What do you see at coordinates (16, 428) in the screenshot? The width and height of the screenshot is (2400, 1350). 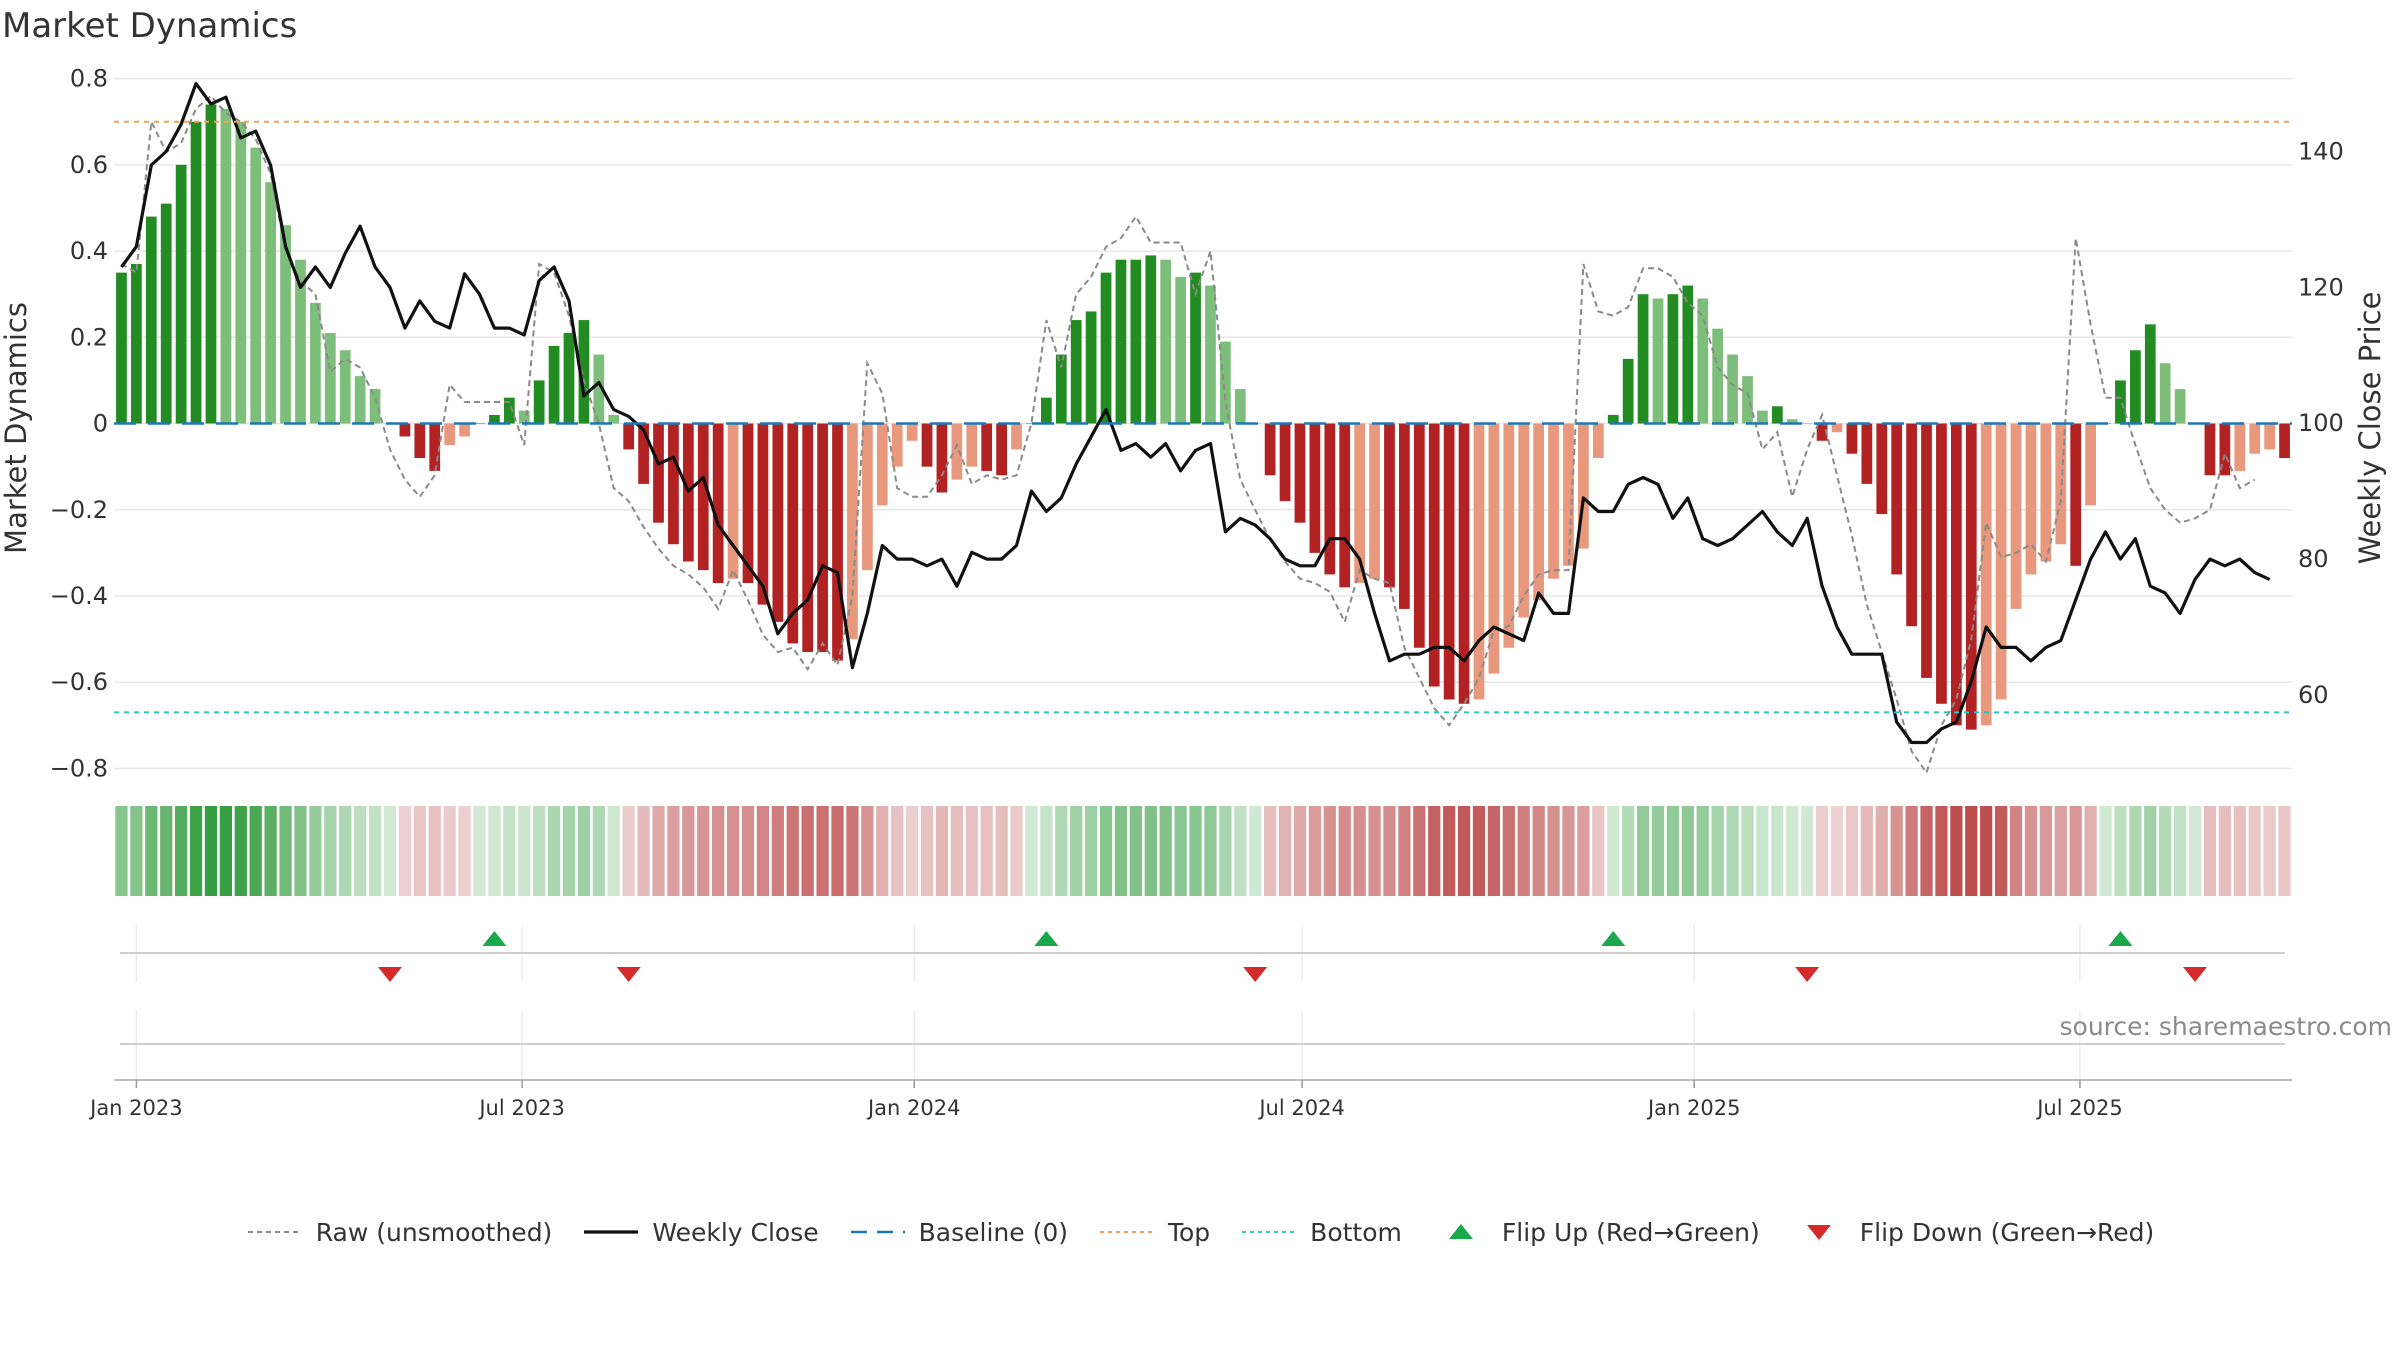 I see `left-axis-label: Market Dynamics` at bounding box center [16, 428].